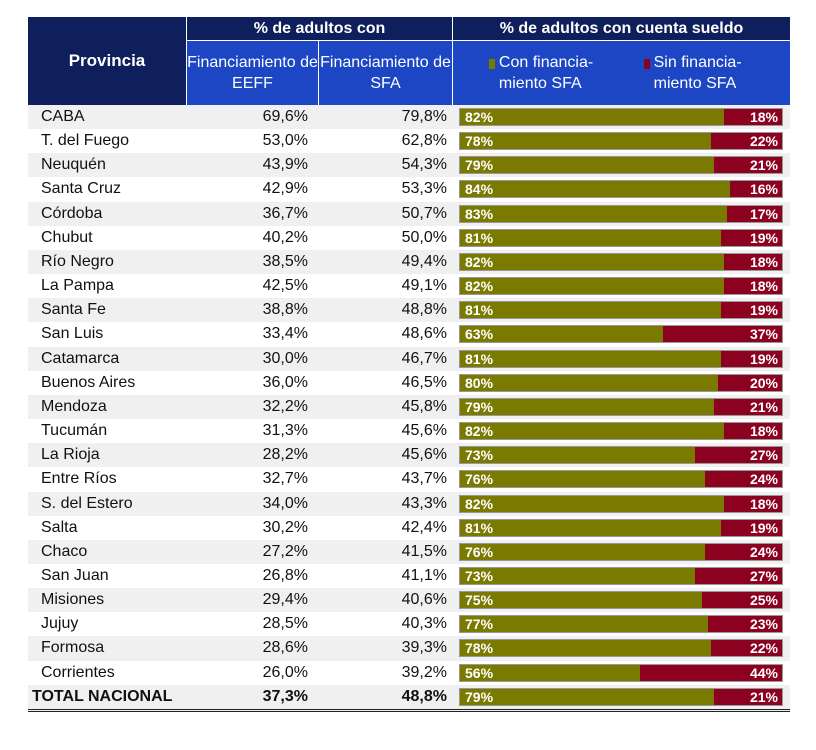 Image resolution: width=816 pixels, height=750 pixels. I want to click on table-row: Jujuy 28,5% 40,3% 77% 23%, so click(409, 624).